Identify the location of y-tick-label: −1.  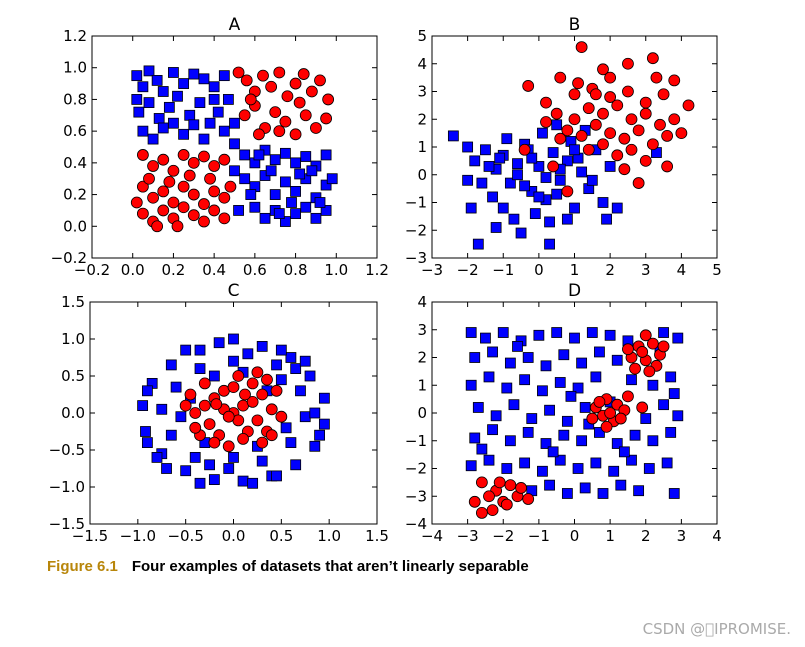
(416, 441).